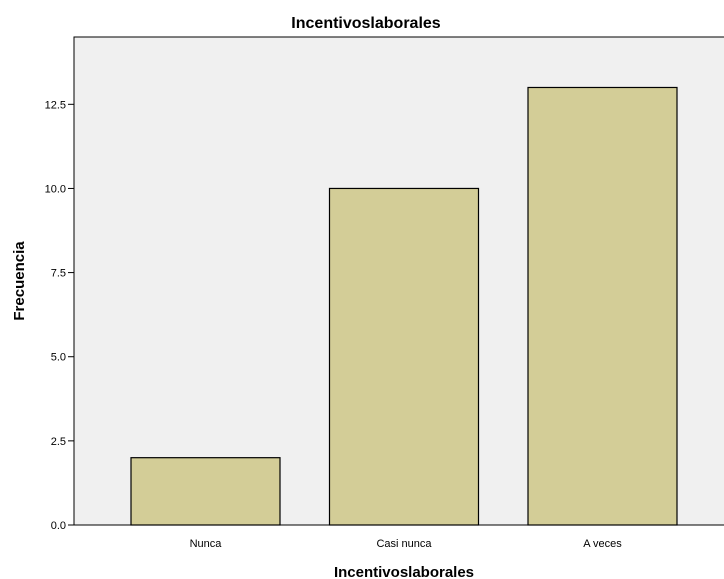 The image size is (724, 579). I want to click on y-tick-label: 5.0, so click(58, 358).